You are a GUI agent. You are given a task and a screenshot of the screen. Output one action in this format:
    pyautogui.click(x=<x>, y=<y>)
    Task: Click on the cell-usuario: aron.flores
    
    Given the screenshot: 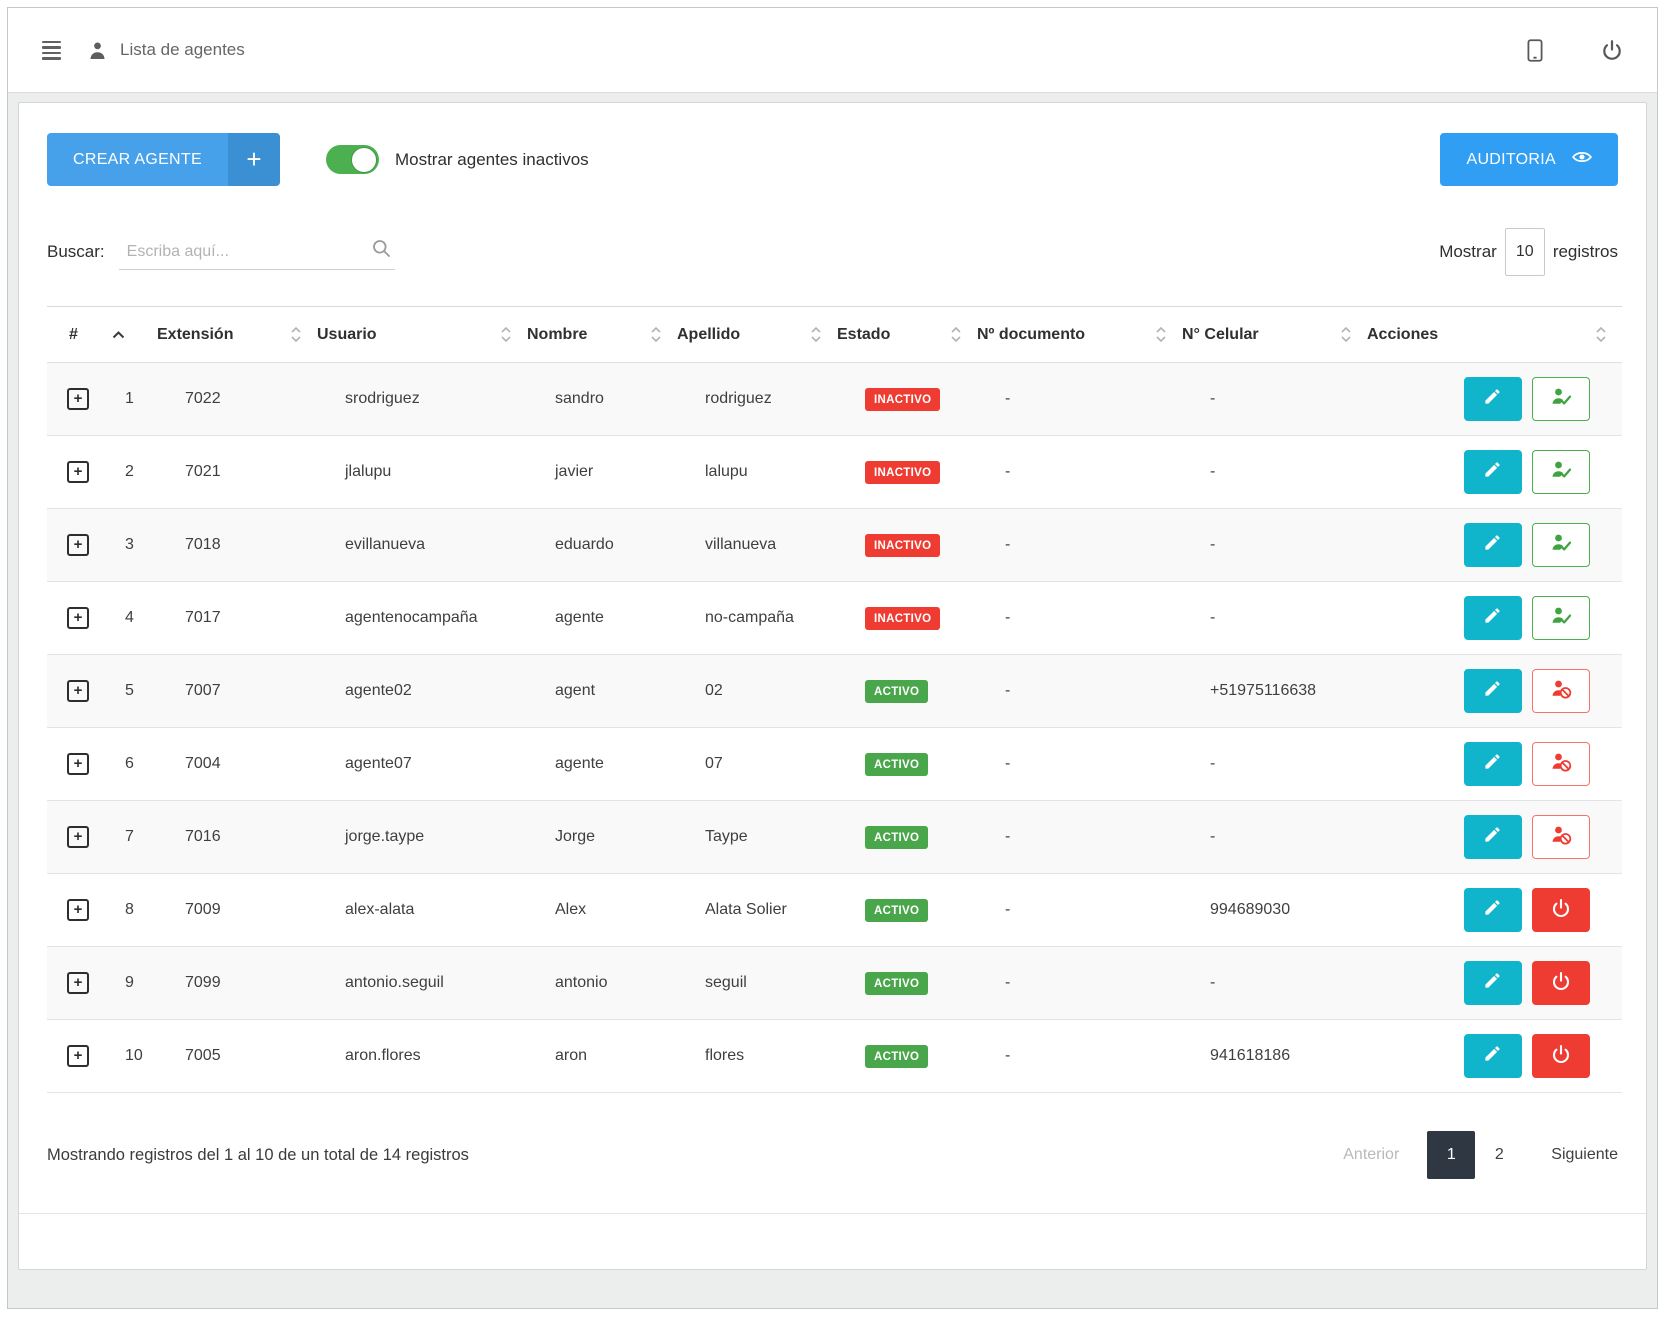 What is the action you would take?
    pyautogui.click(x=383, y=1055)
    